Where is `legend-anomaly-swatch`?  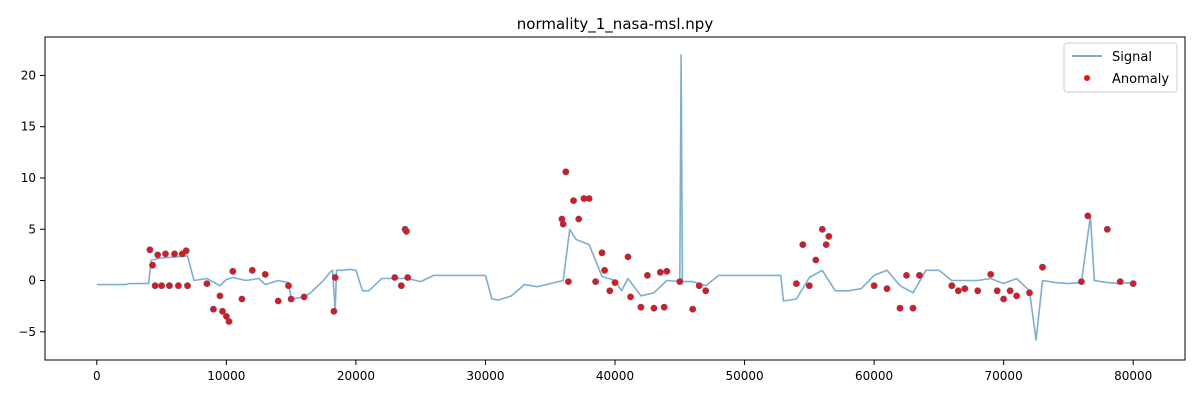 legend-anomaly-swatch is located at coordinates (1087, 78).